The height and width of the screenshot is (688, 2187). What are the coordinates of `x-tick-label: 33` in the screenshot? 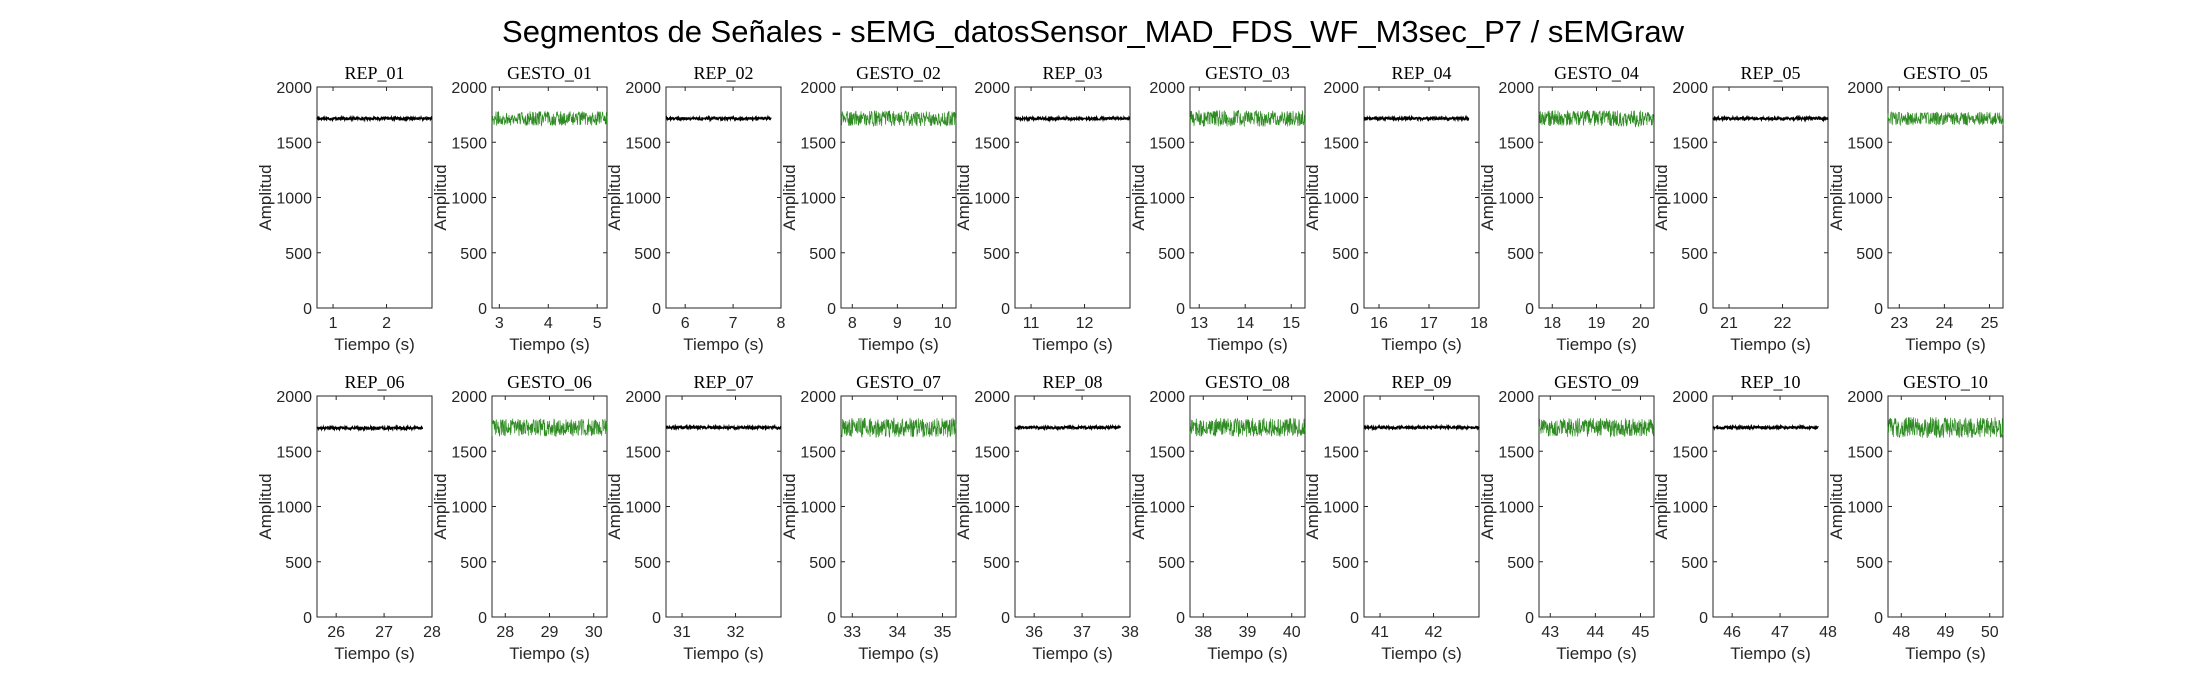 It's located at (852, 632).